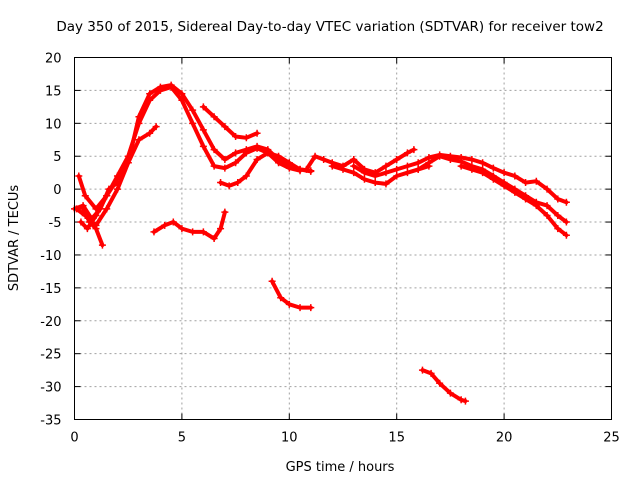 This screenshot has height=480, width=640. I want to click on y-tick-label: -30, so click(50, 388).